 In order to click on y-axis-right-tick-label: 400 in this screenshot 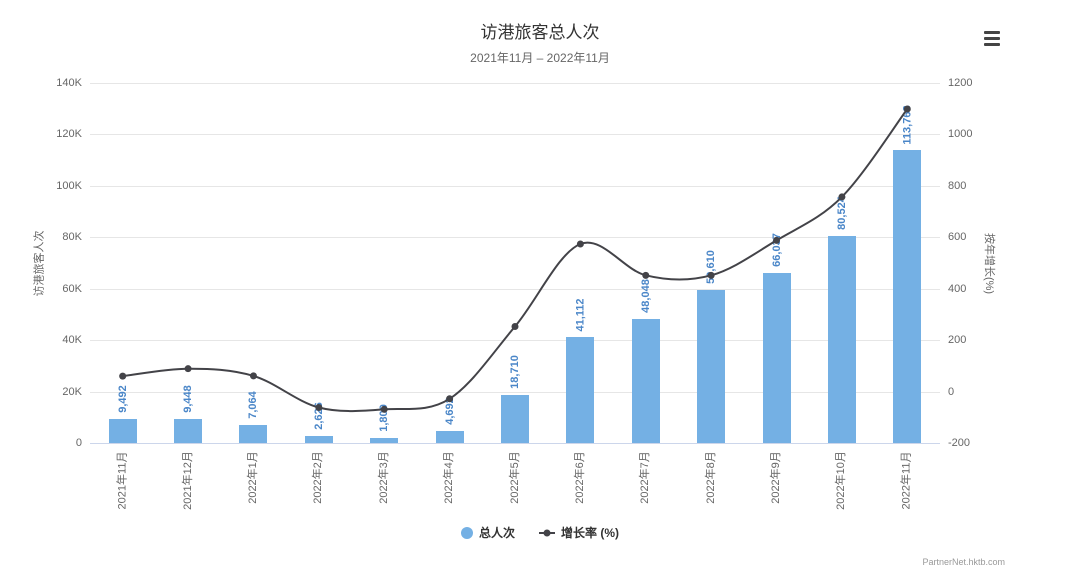, I will do `click(957, 288)`.